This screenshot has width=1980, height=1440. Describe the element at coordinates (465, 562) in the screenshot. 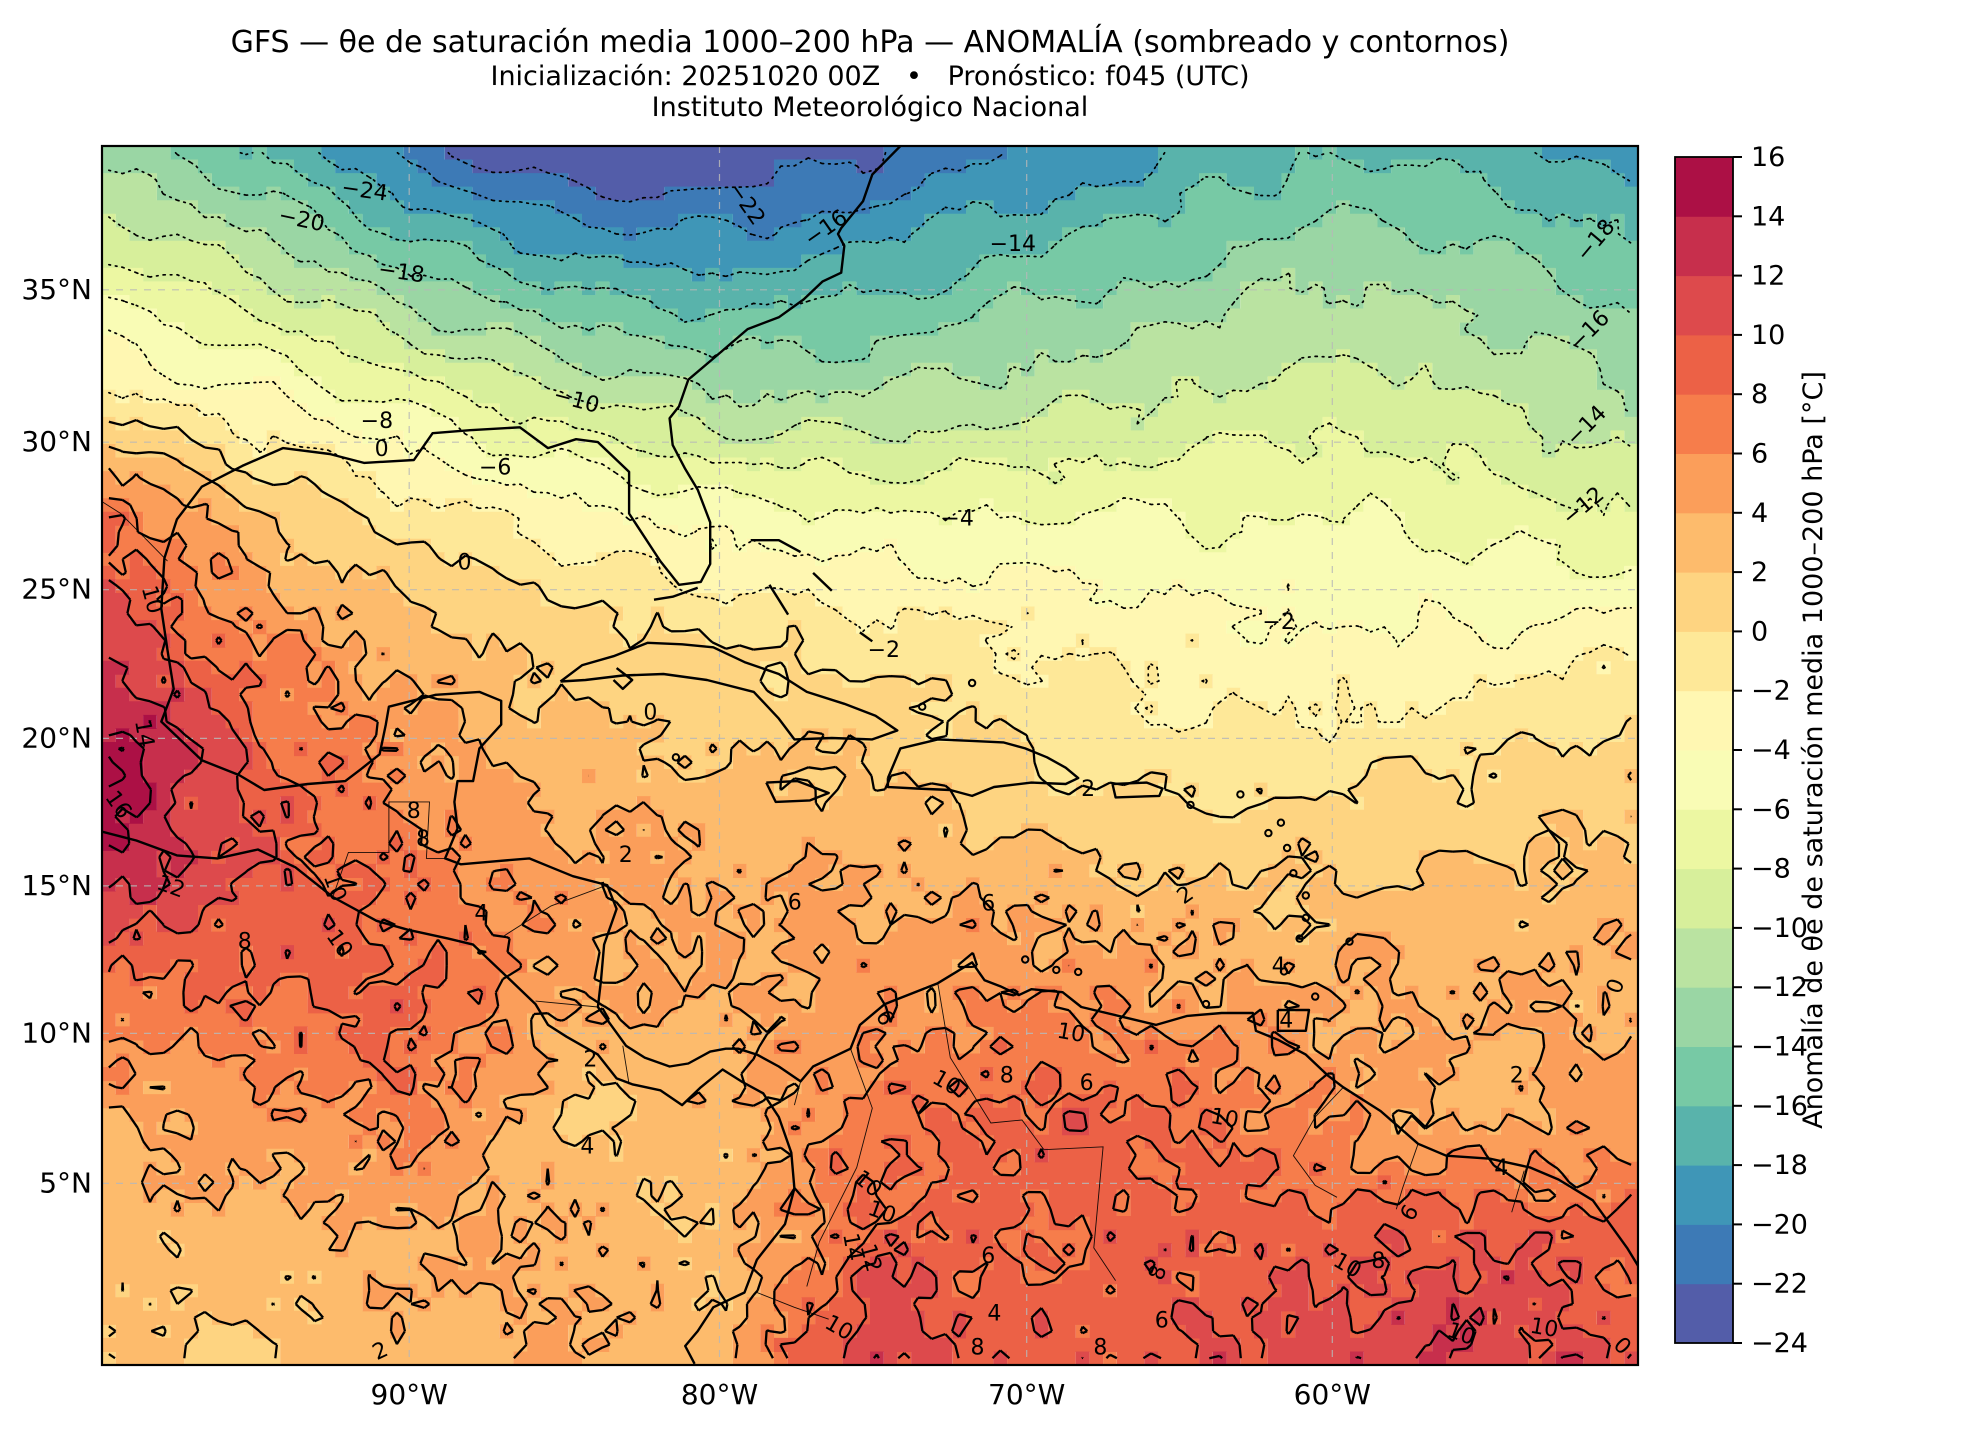

I see `contour-label: 0` at that location.